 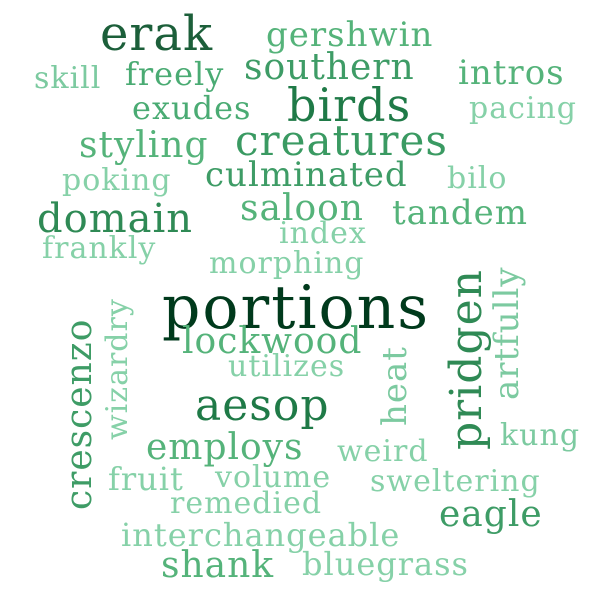 I want to click on word-fruit: fruit, so click(x=146, y=479).